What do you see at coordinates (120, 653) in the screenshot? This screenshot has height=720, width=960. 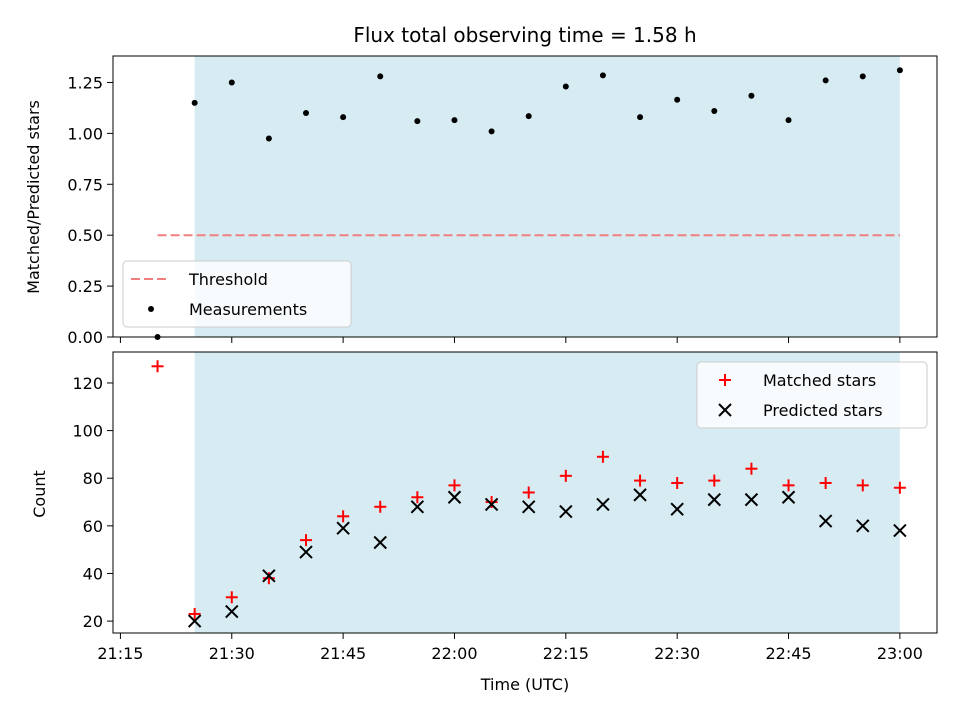 I see `x-tick-label: 21:15` at bounding box center [120, 653].